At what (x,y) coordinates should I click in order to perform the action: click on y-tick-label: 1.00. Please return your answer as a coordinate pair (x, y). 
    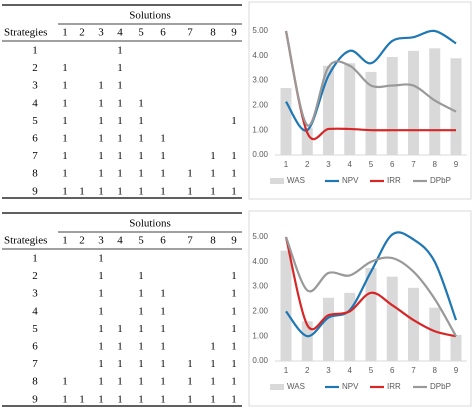
    Looking at the image, I should click on (260, 129).